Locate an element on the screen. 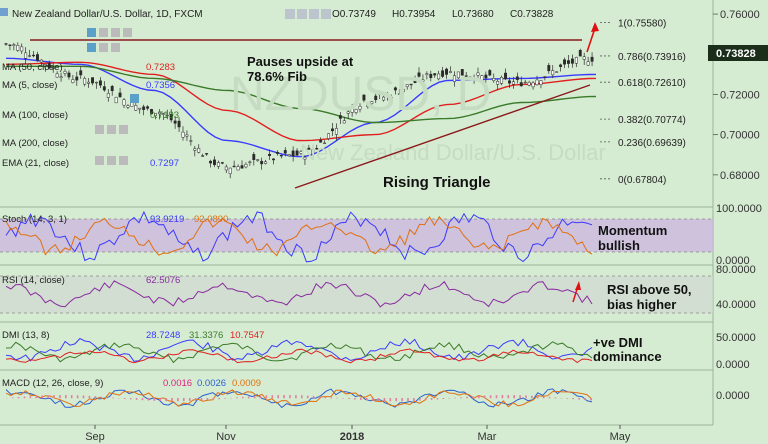 This screenshot has height=444, width=768. rsi-plot is located at coordinates (299, 294).